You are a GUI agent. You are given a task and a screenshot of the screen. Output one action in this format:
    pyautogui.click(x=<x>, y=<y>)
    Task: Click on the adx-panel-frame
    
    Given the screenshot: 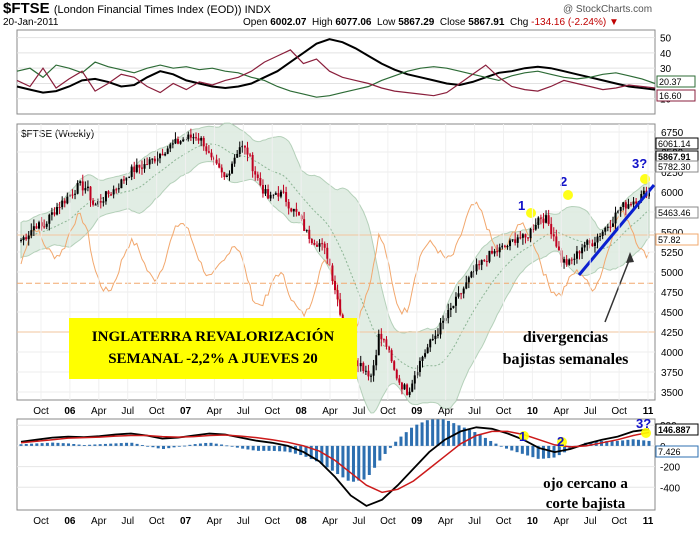 What is the action you would take?
    pyautogui.click(x=336, y=72)
    